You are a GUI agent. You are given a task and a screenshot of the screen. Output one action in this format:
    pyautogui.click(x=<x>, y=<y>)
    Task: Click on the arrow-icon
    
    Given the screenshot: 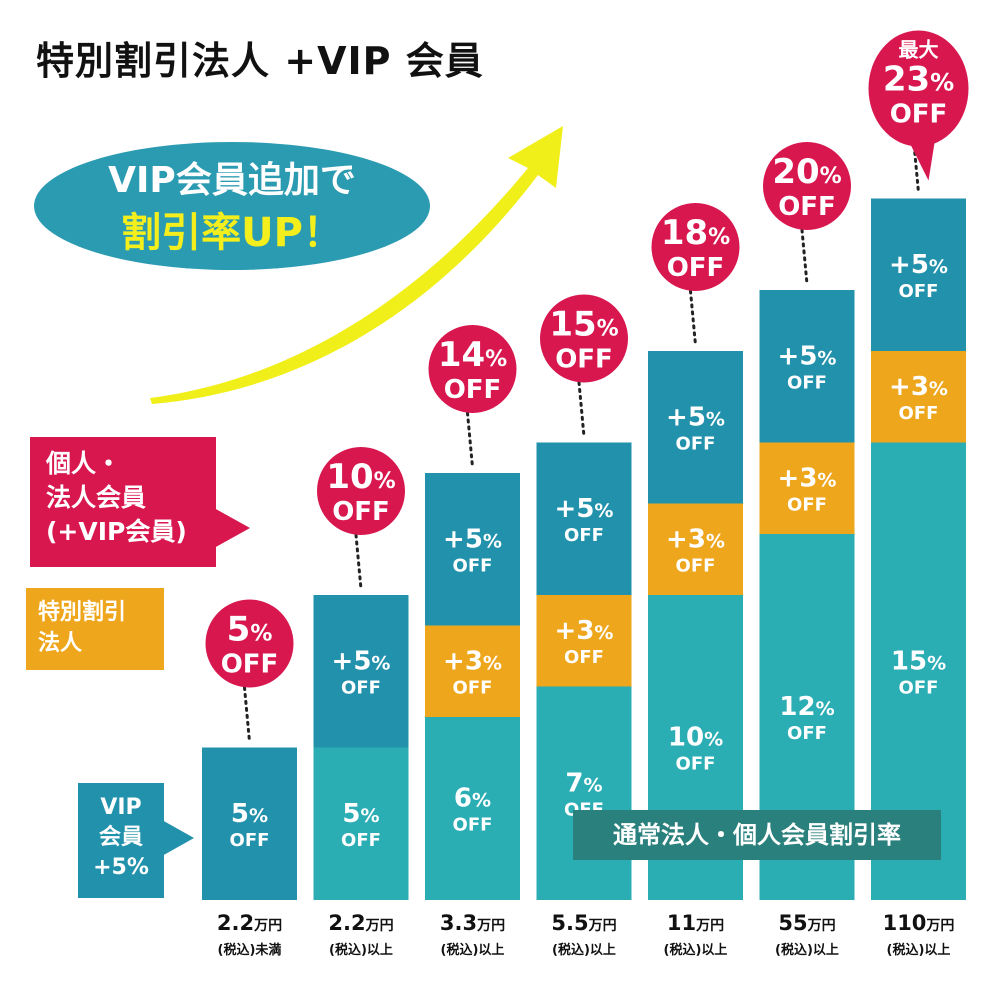 What is the action you would take?
    pyautogui.click(x=356, y=265)
    